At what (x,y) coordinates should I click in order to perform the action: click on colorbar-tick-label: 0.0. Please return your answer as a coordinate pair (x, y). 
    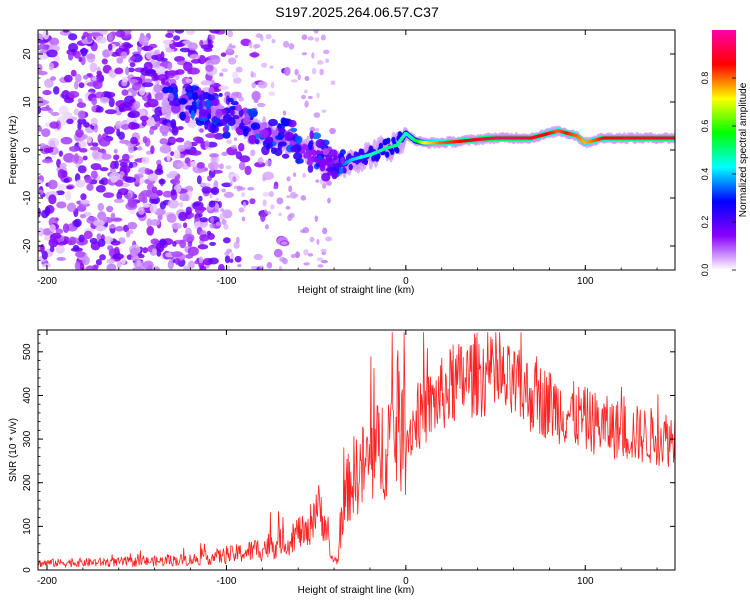
    Looking at the image, I should click on (705, 270).